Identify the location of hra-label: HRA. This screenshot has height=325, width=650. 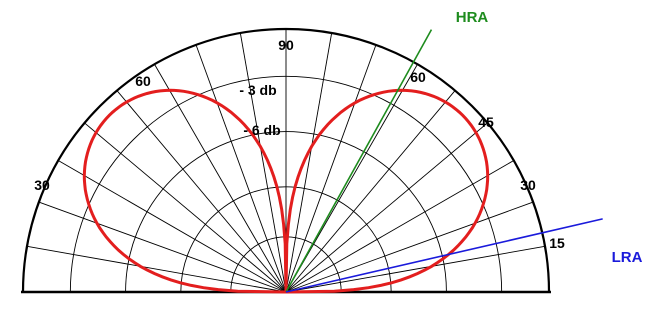
(472, 17).